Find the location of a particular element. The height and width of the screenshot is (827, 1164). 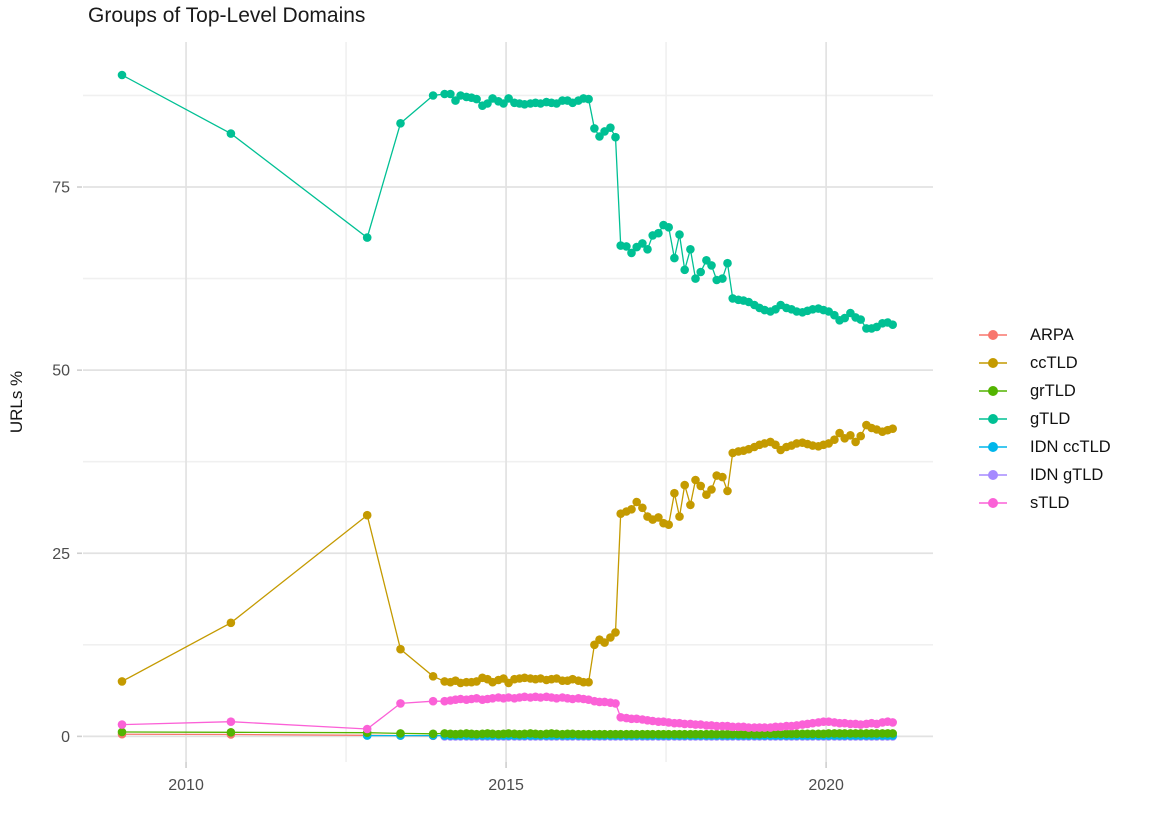

legend-item-gtld: gTLD is located at coordinates (1044, 419).